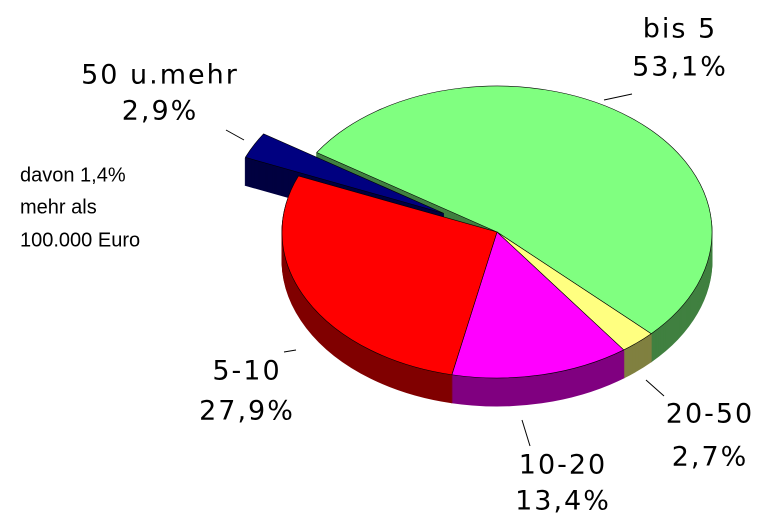 This screenshot has height=517, width=763. I want to click on slice-label: 5-10, so click(246, 371).